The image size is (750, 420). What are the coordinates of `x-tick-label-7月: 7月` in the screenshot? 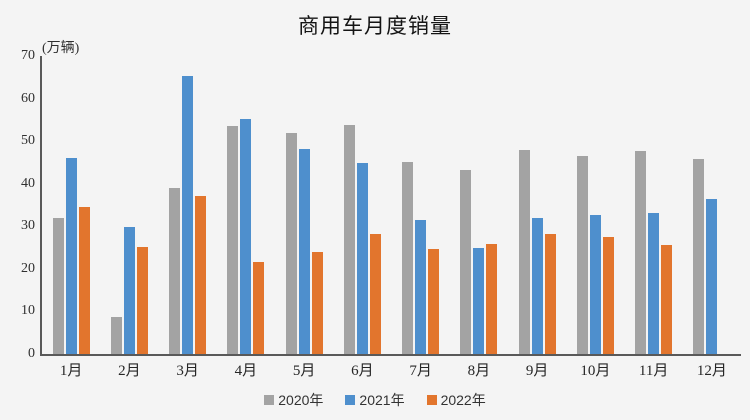 It's located at (420, 371).